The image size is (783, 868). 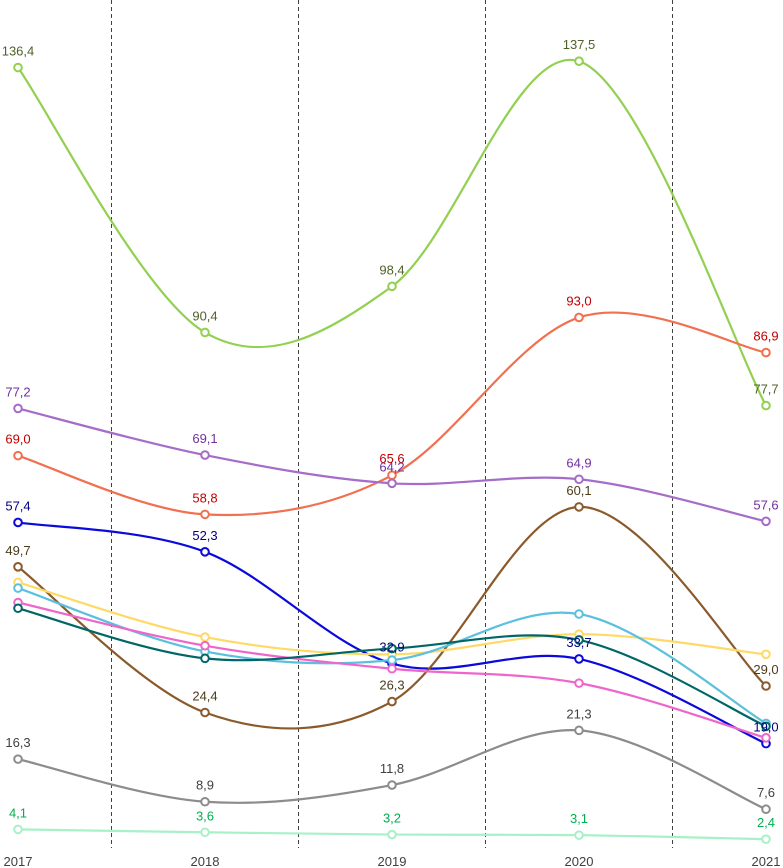 What do you see at coordinates (17, 391) in the screenshot?
I see `series-3-data-label: 77,2` at bounding box center [17, 391].